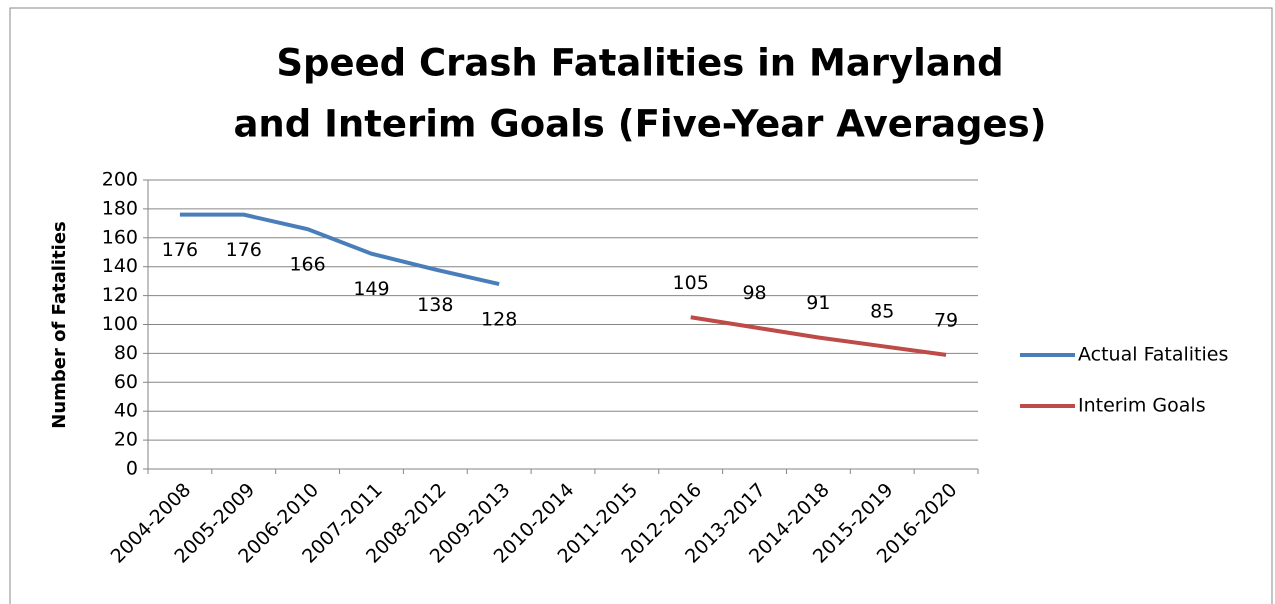 Image resolution: width=1275 pixels, height=604 pixels. What do you see at coordinates (1153, 355) in the screenshot?
I see `legend-label: Actual Fatalities` at bounding box center [1153, 355].